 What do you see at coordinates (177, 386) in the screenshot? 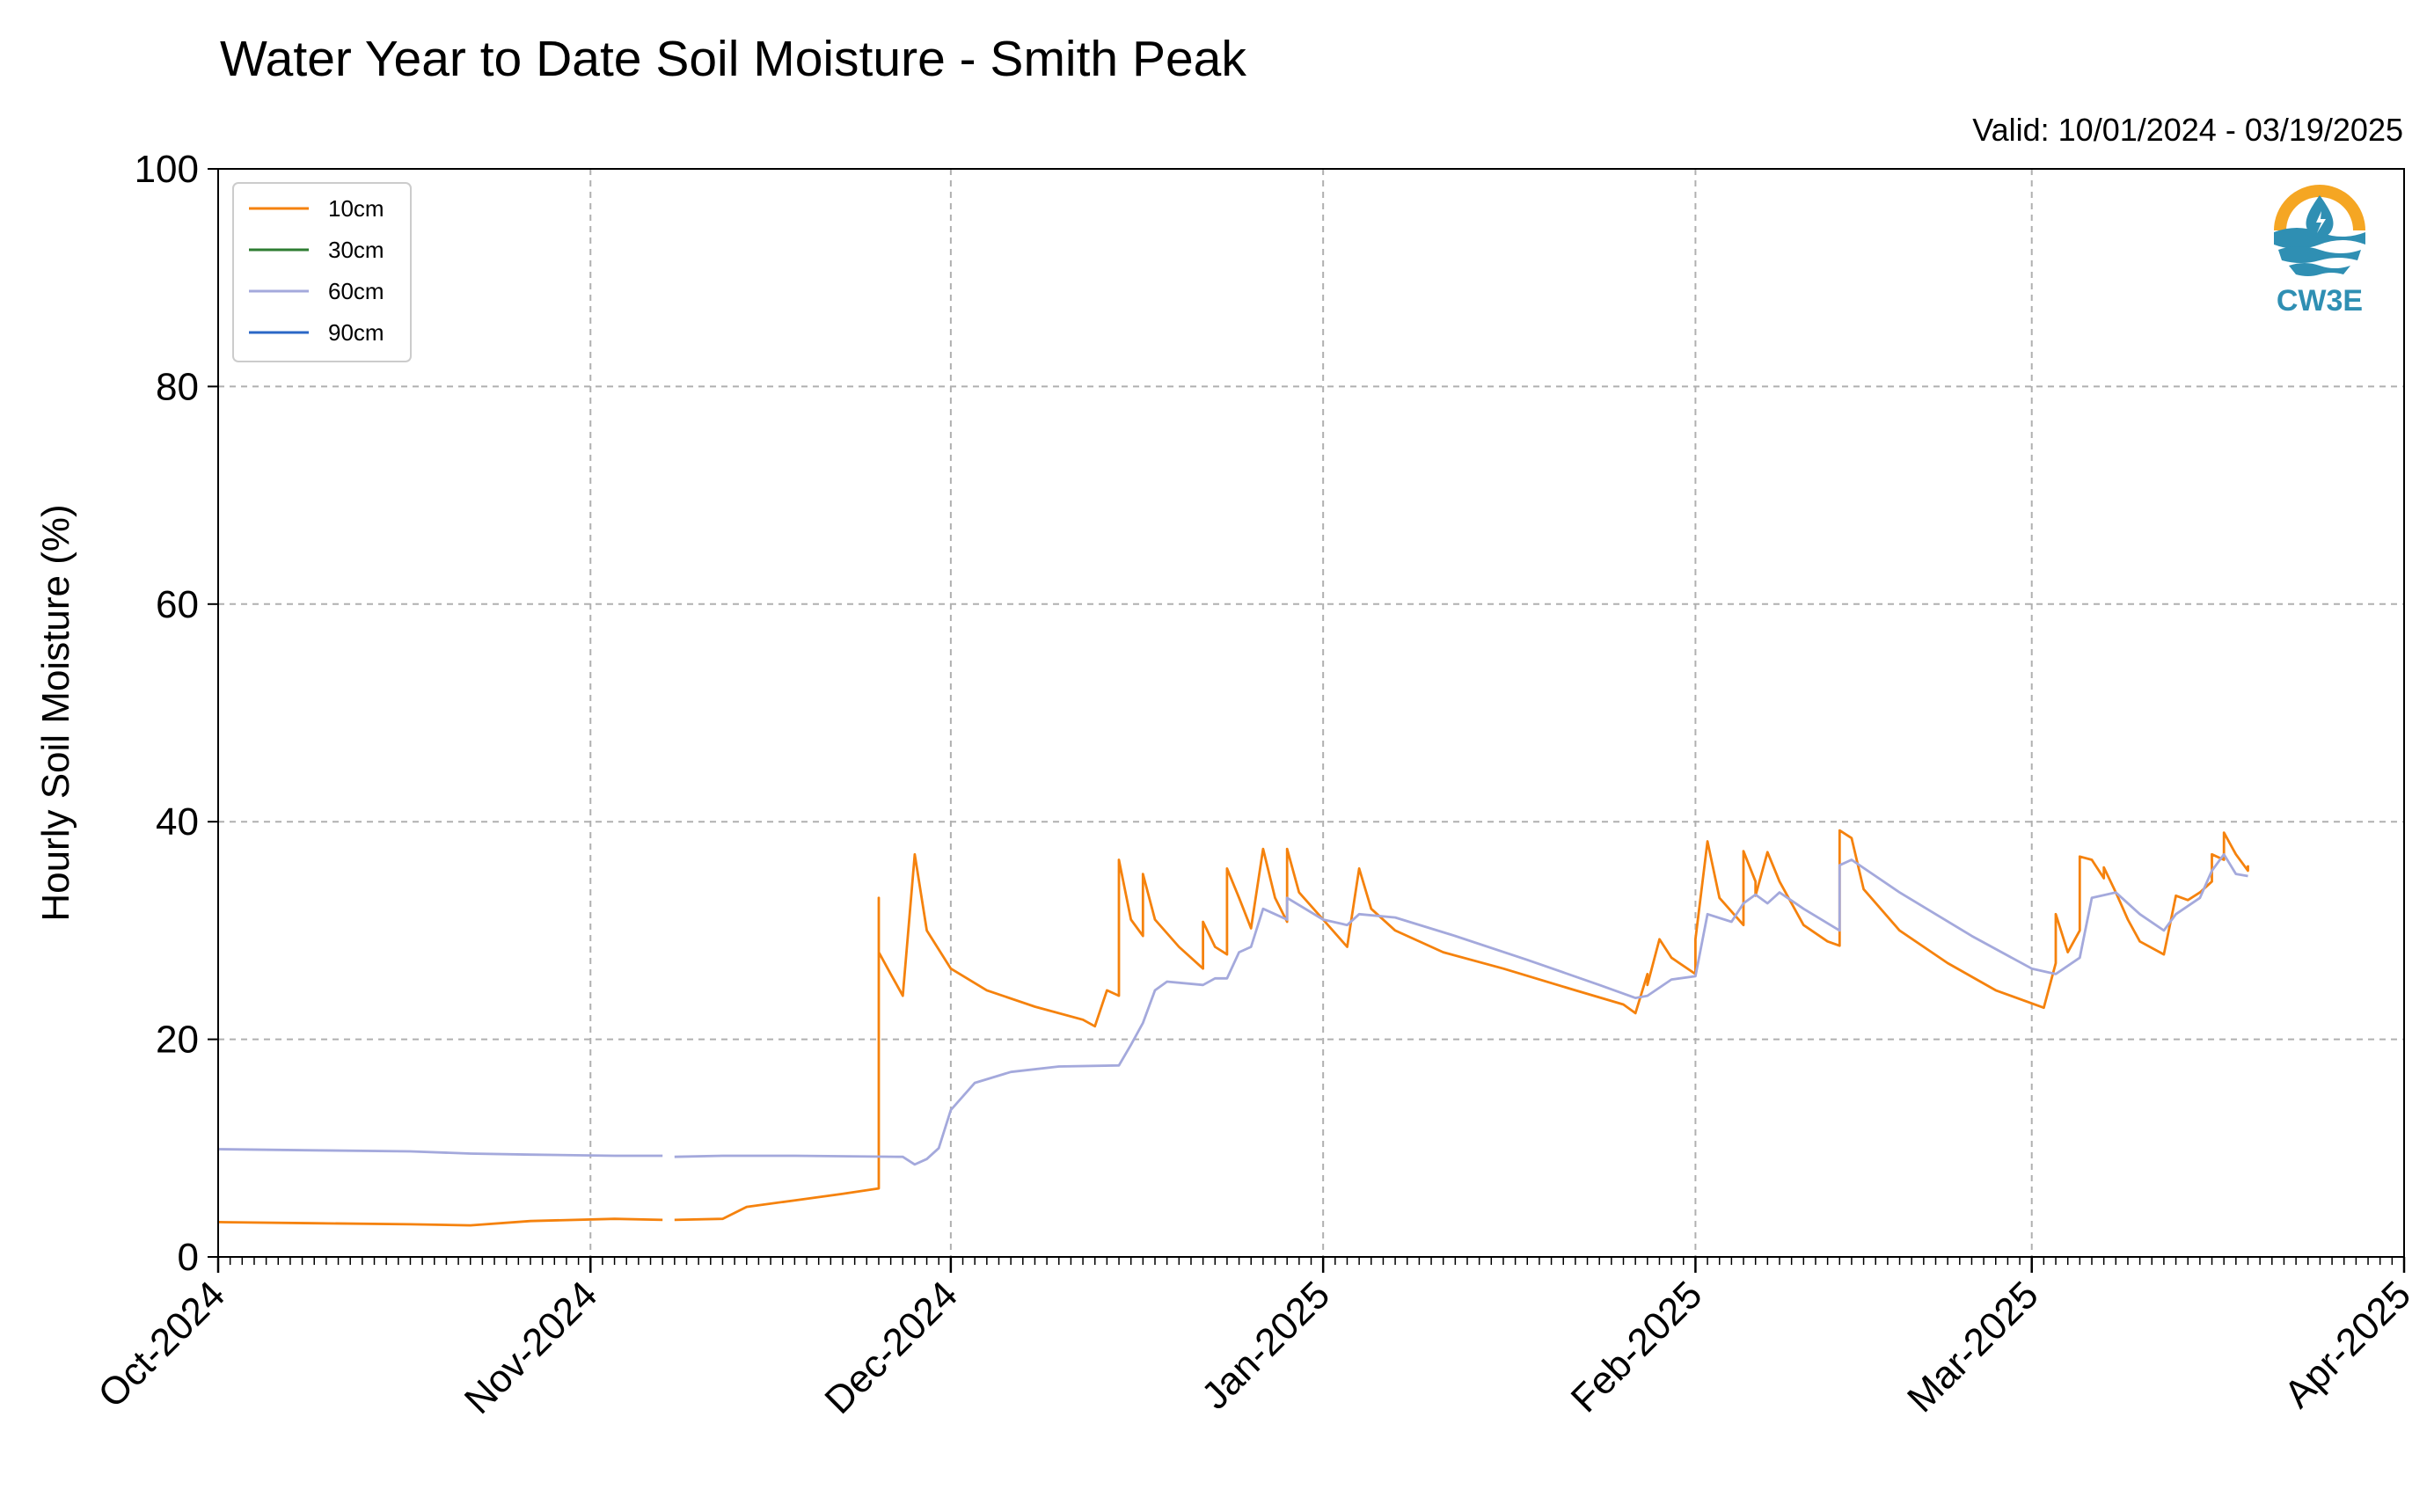
I see `y-tick-label: 80` at bounding box center [177, 386].